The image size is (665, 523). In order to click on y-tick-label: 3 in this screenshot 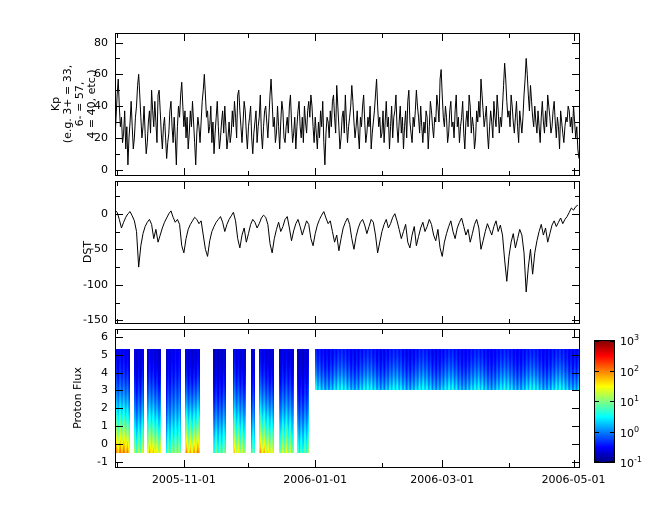, I will do `click(104, 390)`.